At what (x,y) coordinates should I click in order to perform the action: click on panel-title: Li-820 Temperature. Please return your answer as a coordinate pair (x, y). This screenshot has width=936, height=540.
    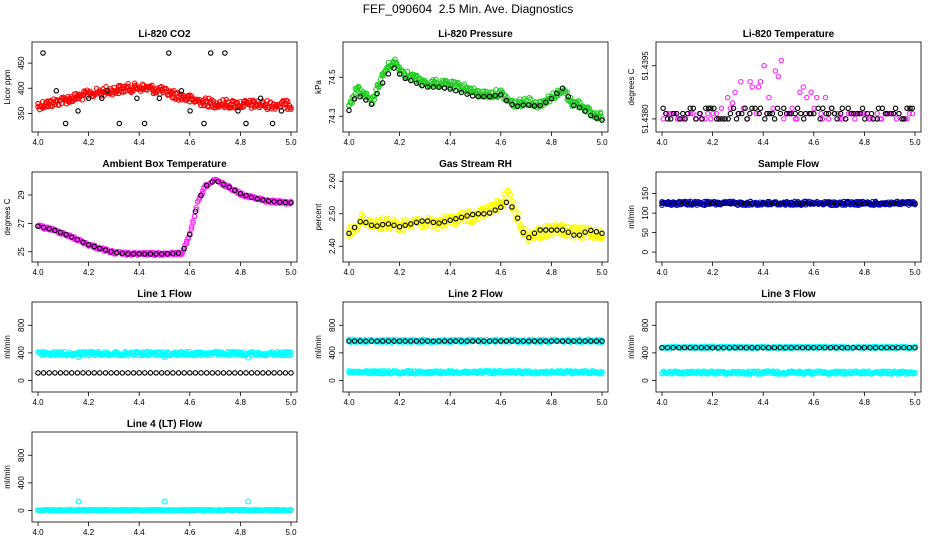
    Looking at the image, I should click on (789, 34).